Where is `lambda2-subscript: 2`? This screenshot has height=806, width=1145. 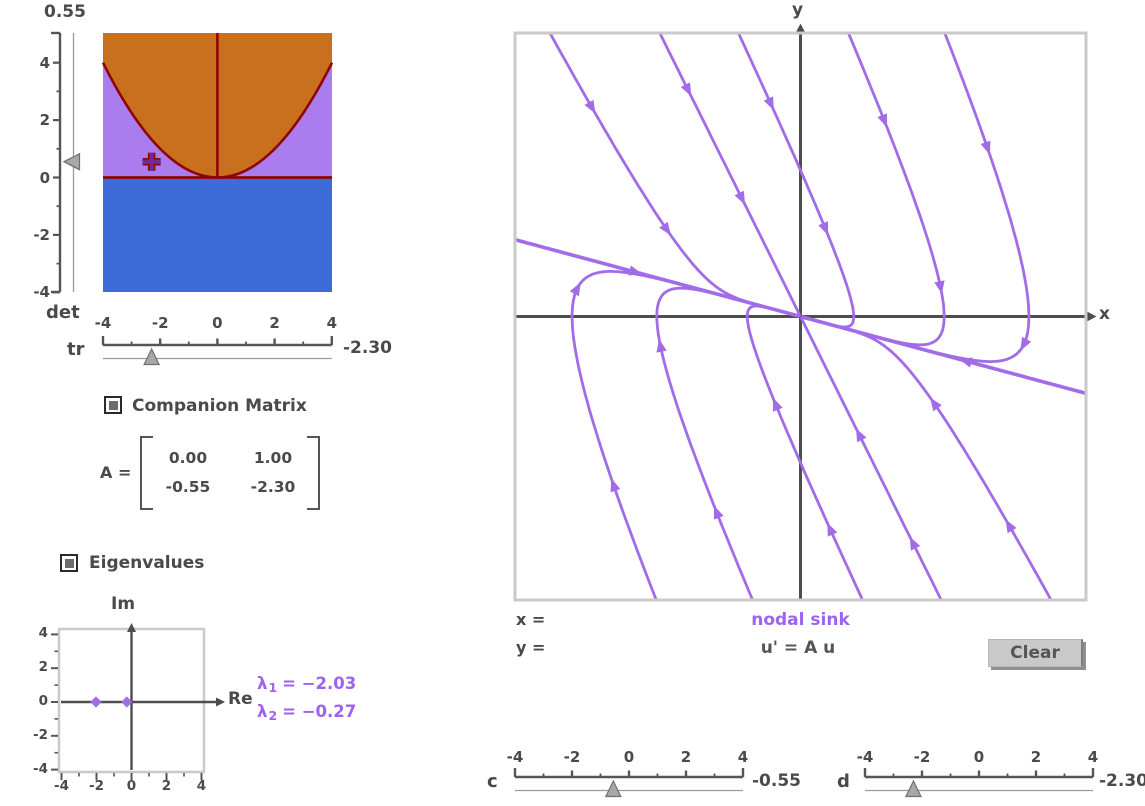
lambda2-subscript: 2 is located at coordinates (273, 715).